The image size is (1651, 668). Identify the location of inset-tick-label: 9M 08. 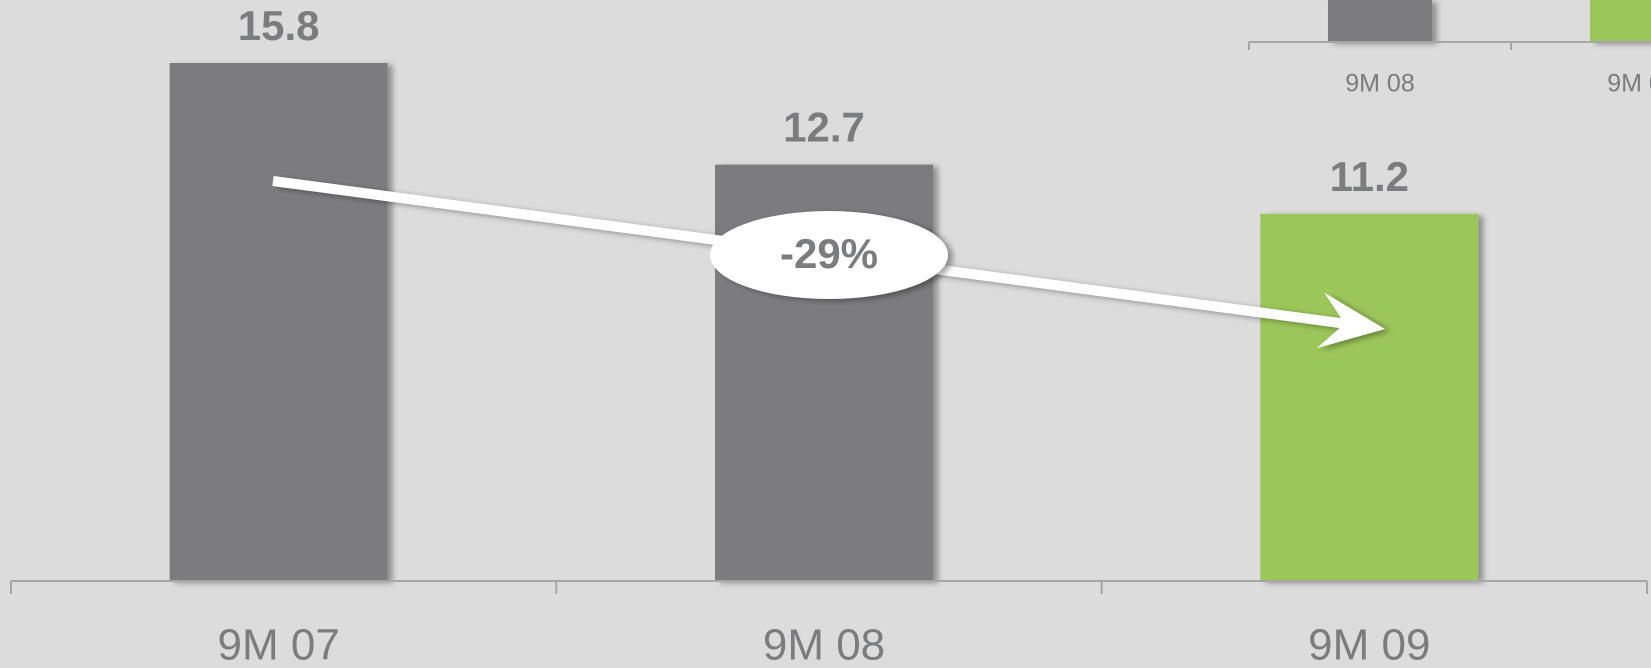
(1379, 84).